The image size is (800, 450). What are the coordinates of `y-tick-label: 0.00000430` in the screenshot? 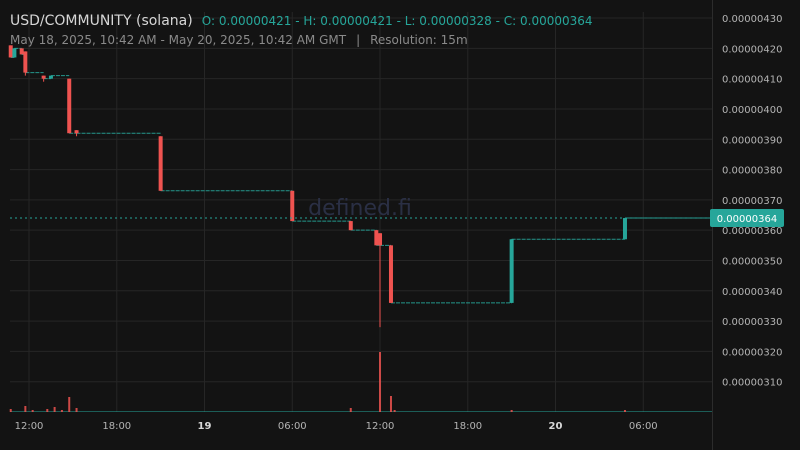 It's located at (752, 19).